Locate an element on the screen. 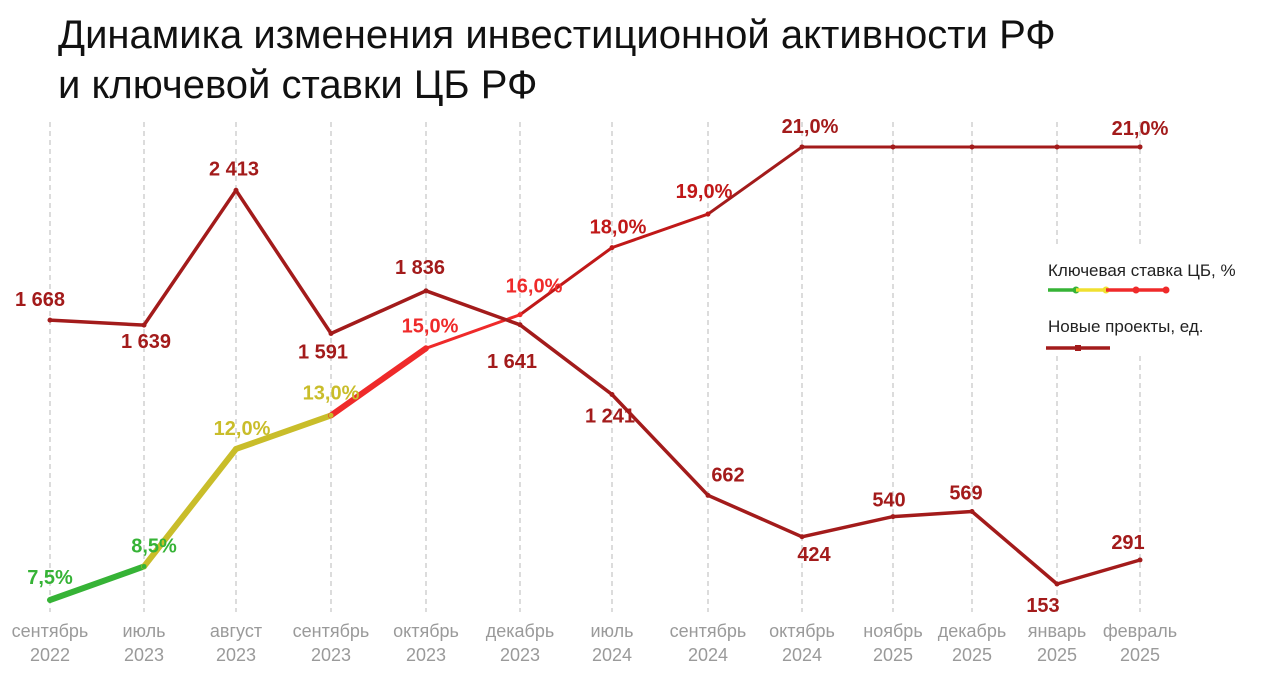  new-projects-label-7: 662 is located at coordinates (727, 475).